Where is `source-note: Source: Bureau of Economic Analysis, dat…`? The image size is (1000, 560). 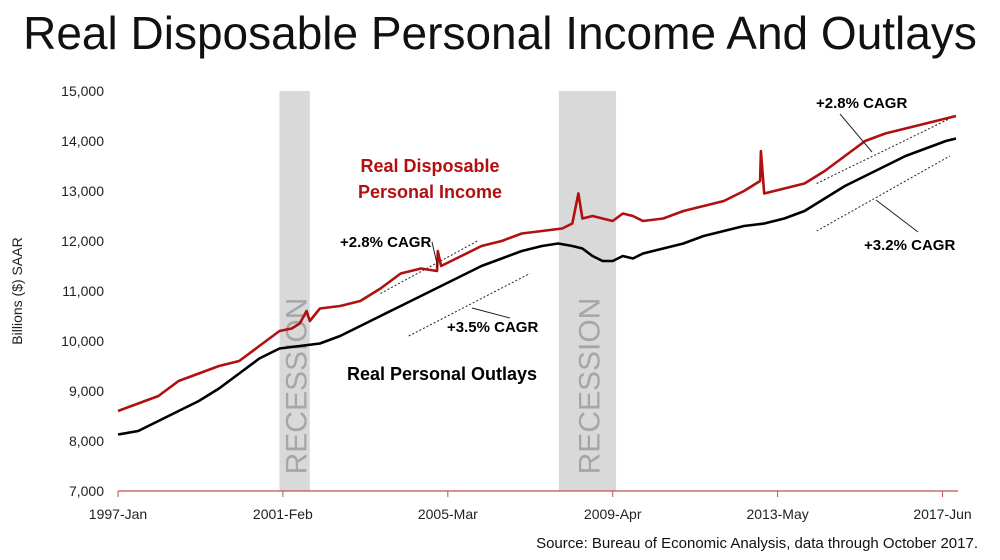 source-note: Source: Bureau of Economic Analysis, dat… is located at coordinates (757, 543).